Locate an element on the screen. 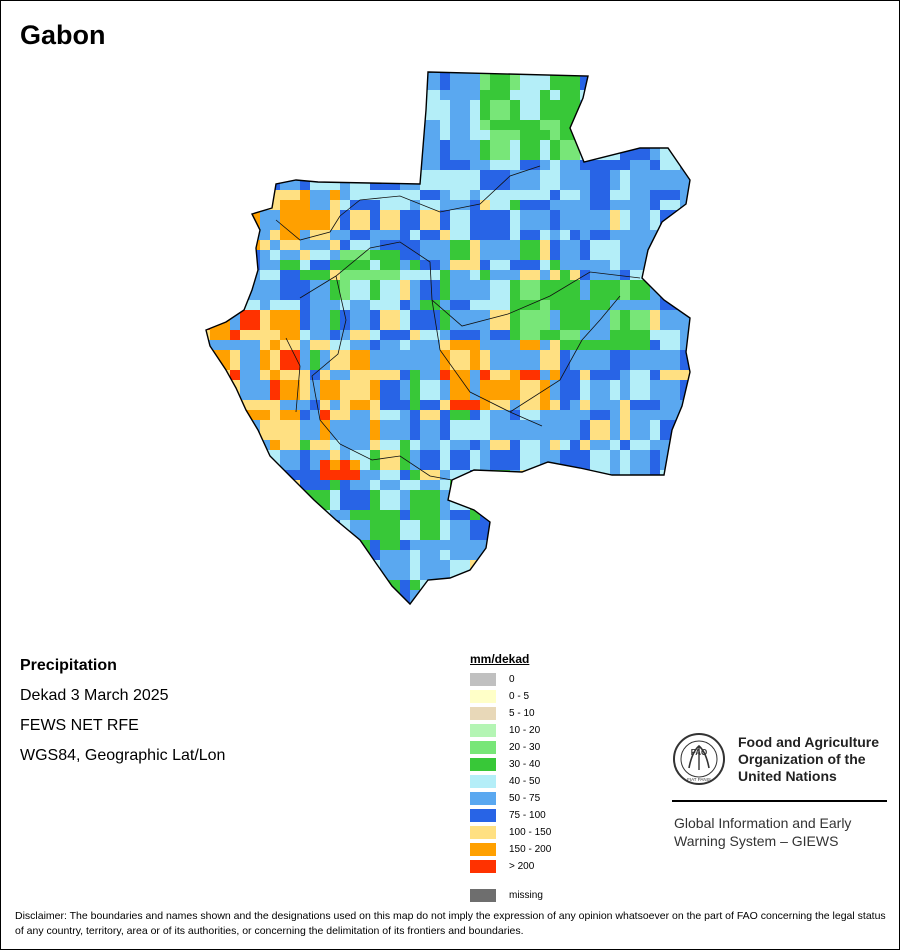  fao-logo-icon: FAO FIAT PANIS is located at coordinates (699, 759).